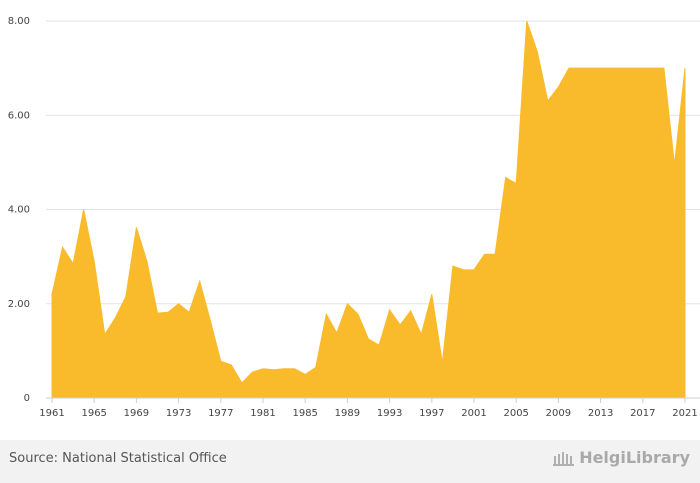  Describe the element at coordinates (200, 281) in the screenshot. I see `data-point-1975` at that location.